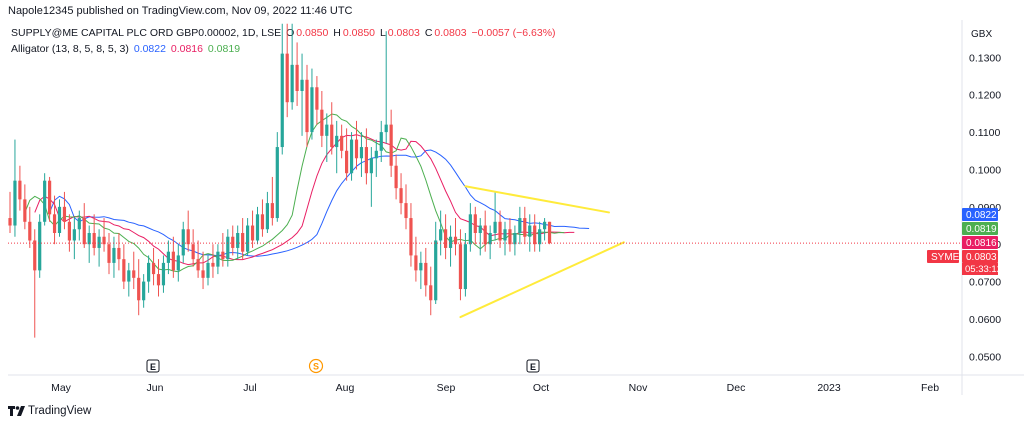  What do you see at coordinates (290, 33) in the screenshot?
I see `open-label: O` at bounding box center [290, 33].